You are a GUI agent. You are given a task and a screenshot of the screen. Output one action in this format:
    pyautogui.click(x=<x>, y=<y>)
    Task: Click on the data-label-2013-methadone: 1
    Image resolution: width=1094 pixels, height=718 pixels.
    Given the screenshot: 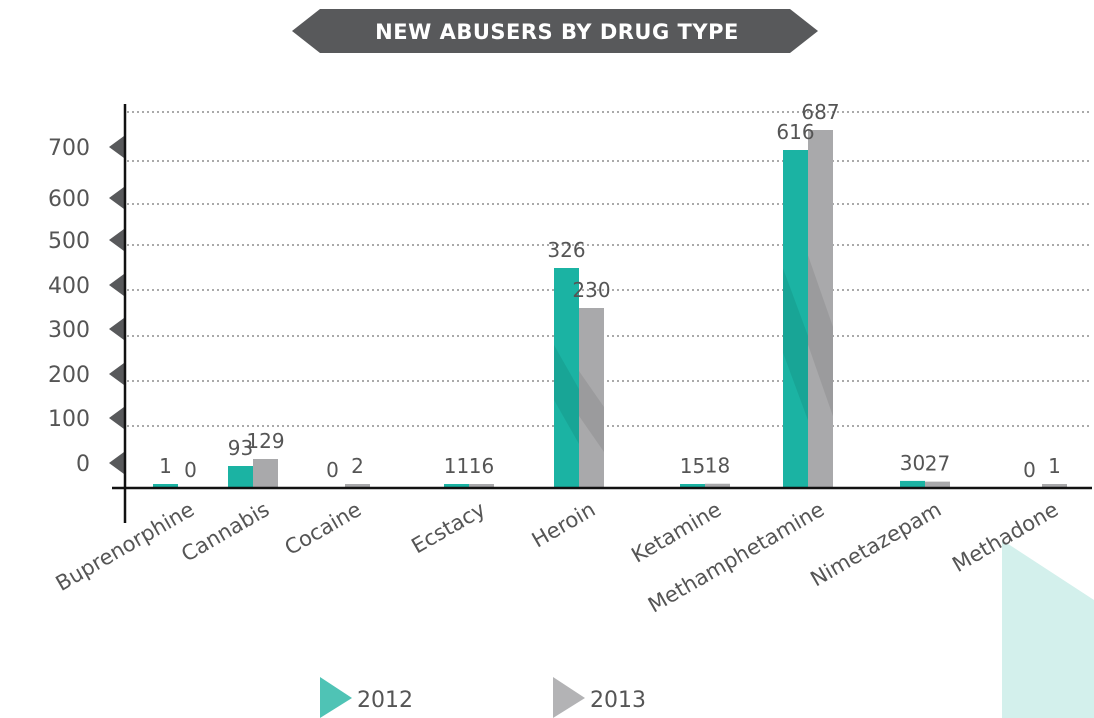 What is the action you would take?
    pyautogui.click(x=1054, y=466)
    